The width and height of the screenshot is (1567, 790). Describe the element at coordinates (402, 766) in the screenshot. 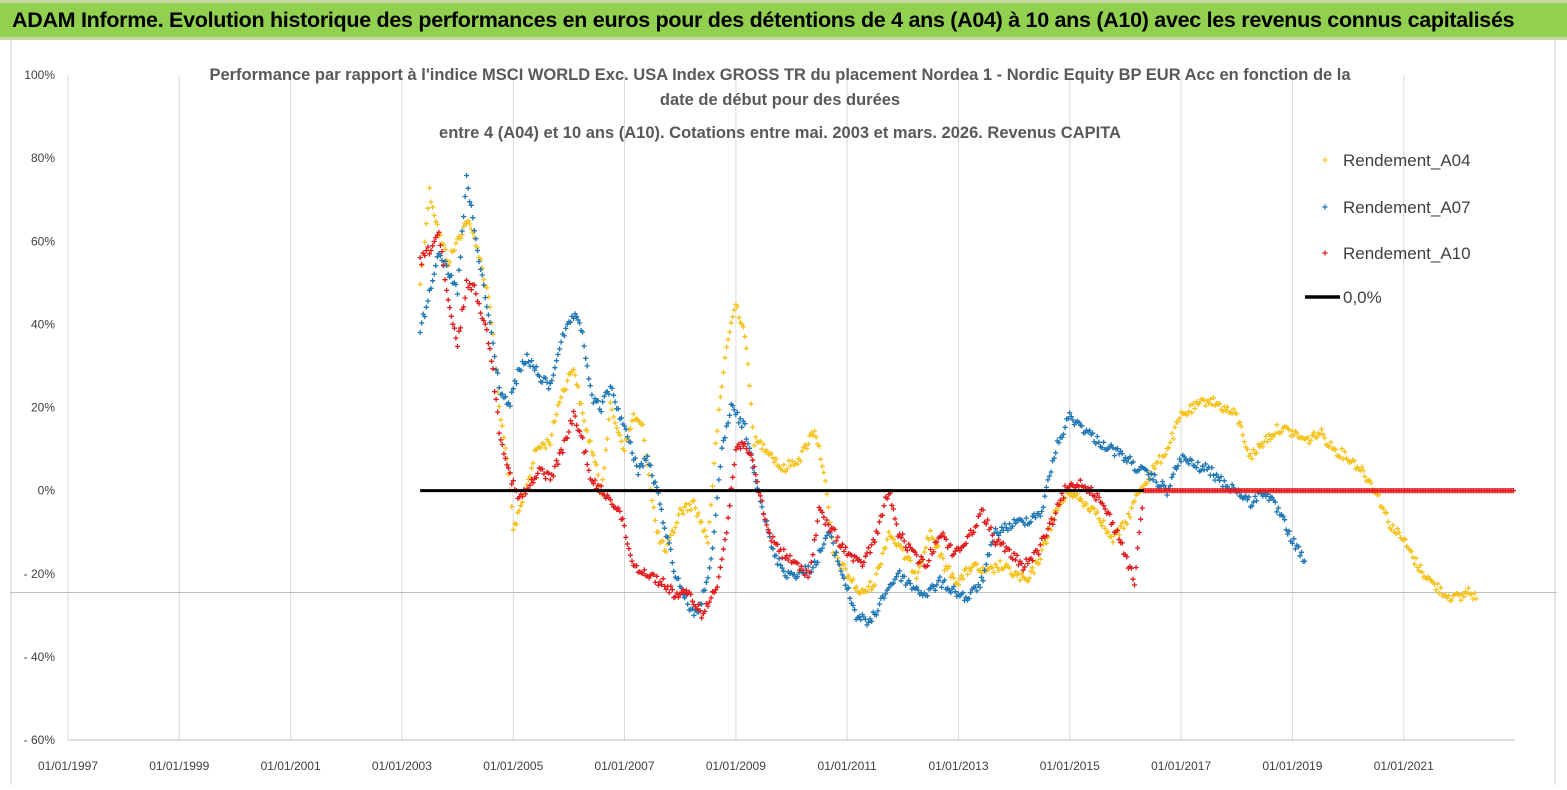

I see `x-tick-label: 01/01/2003` at that location.